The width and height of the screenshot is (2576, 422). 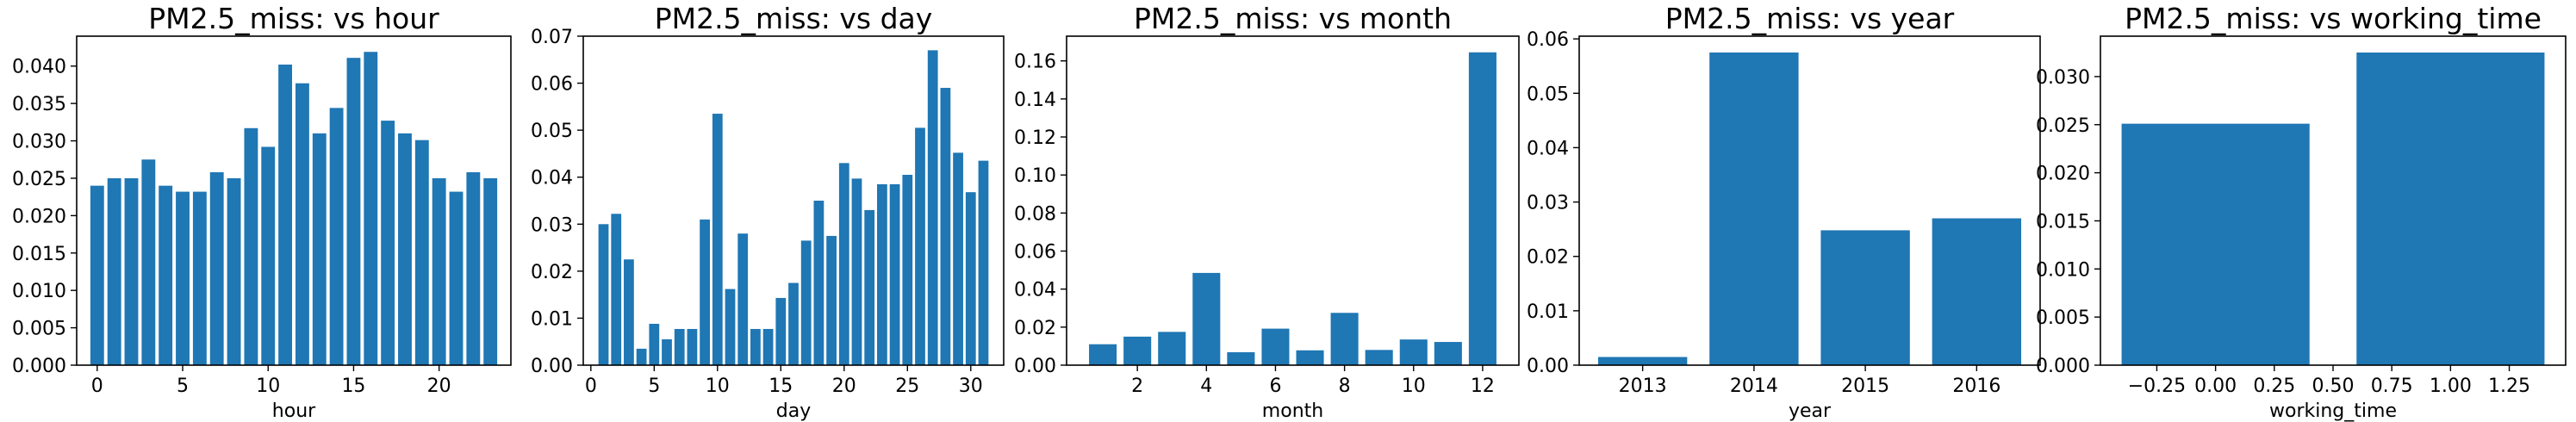 I want to click on y-tick-label: 0.06, so click(x=552, y=85).